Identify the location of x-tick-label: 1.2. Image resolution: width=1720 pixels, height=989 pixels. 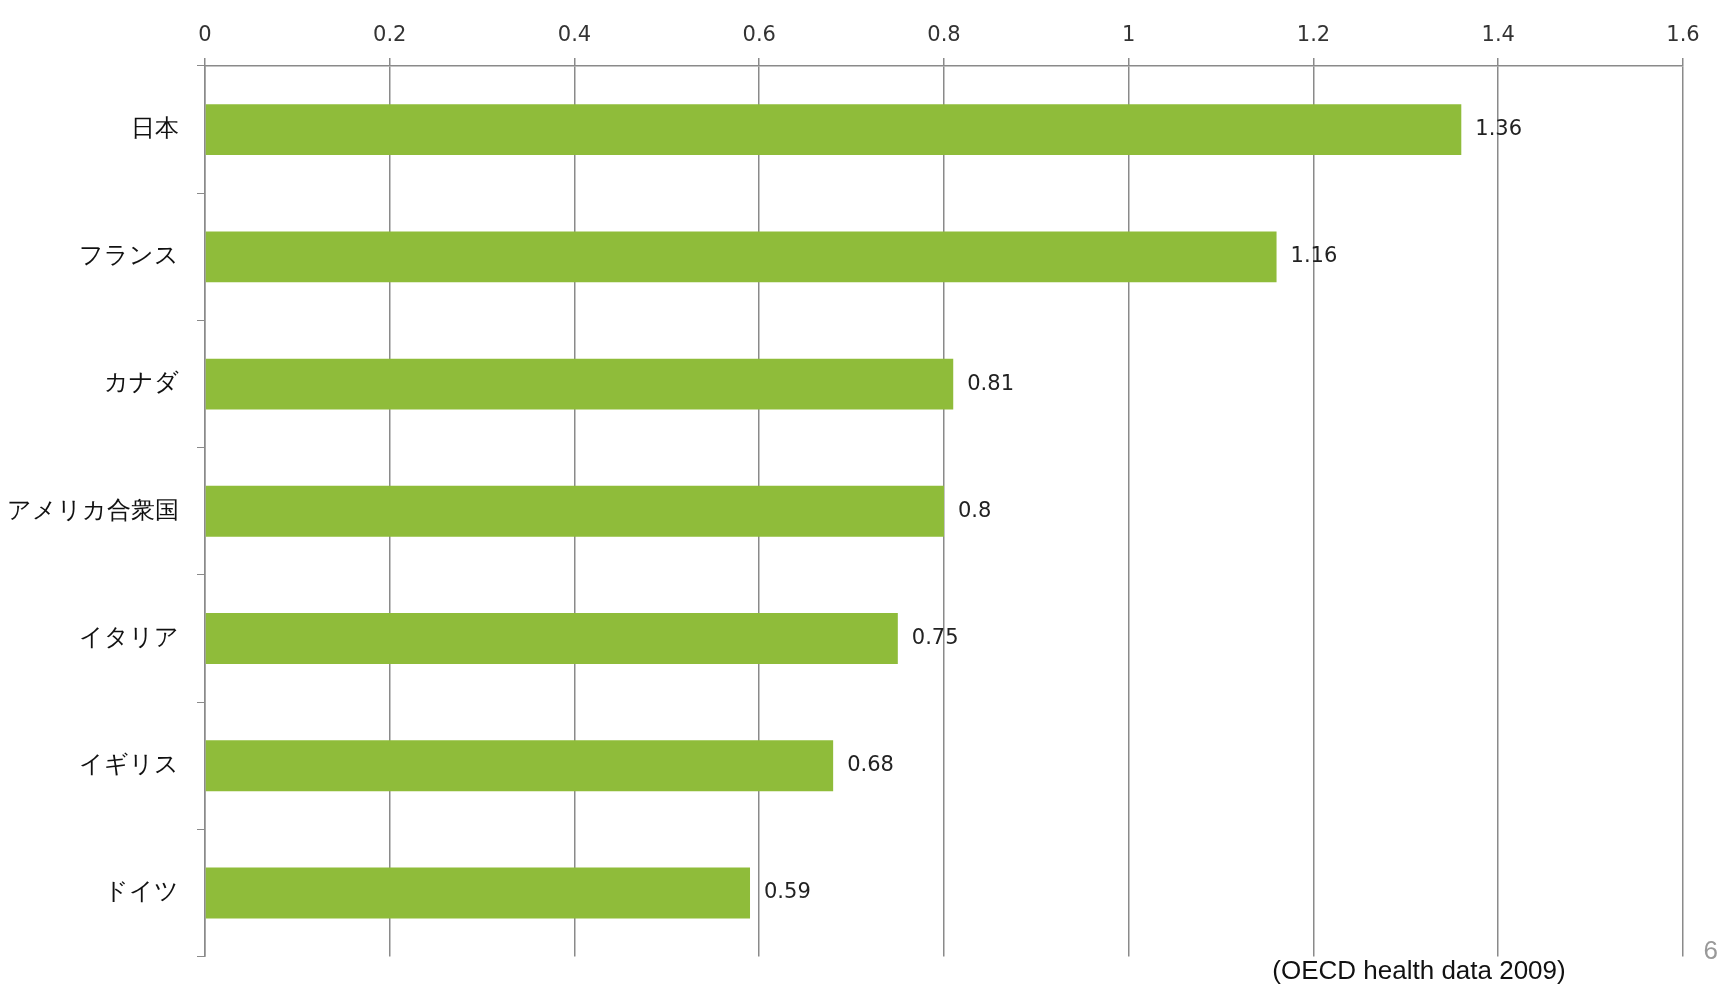
(1313, 33).